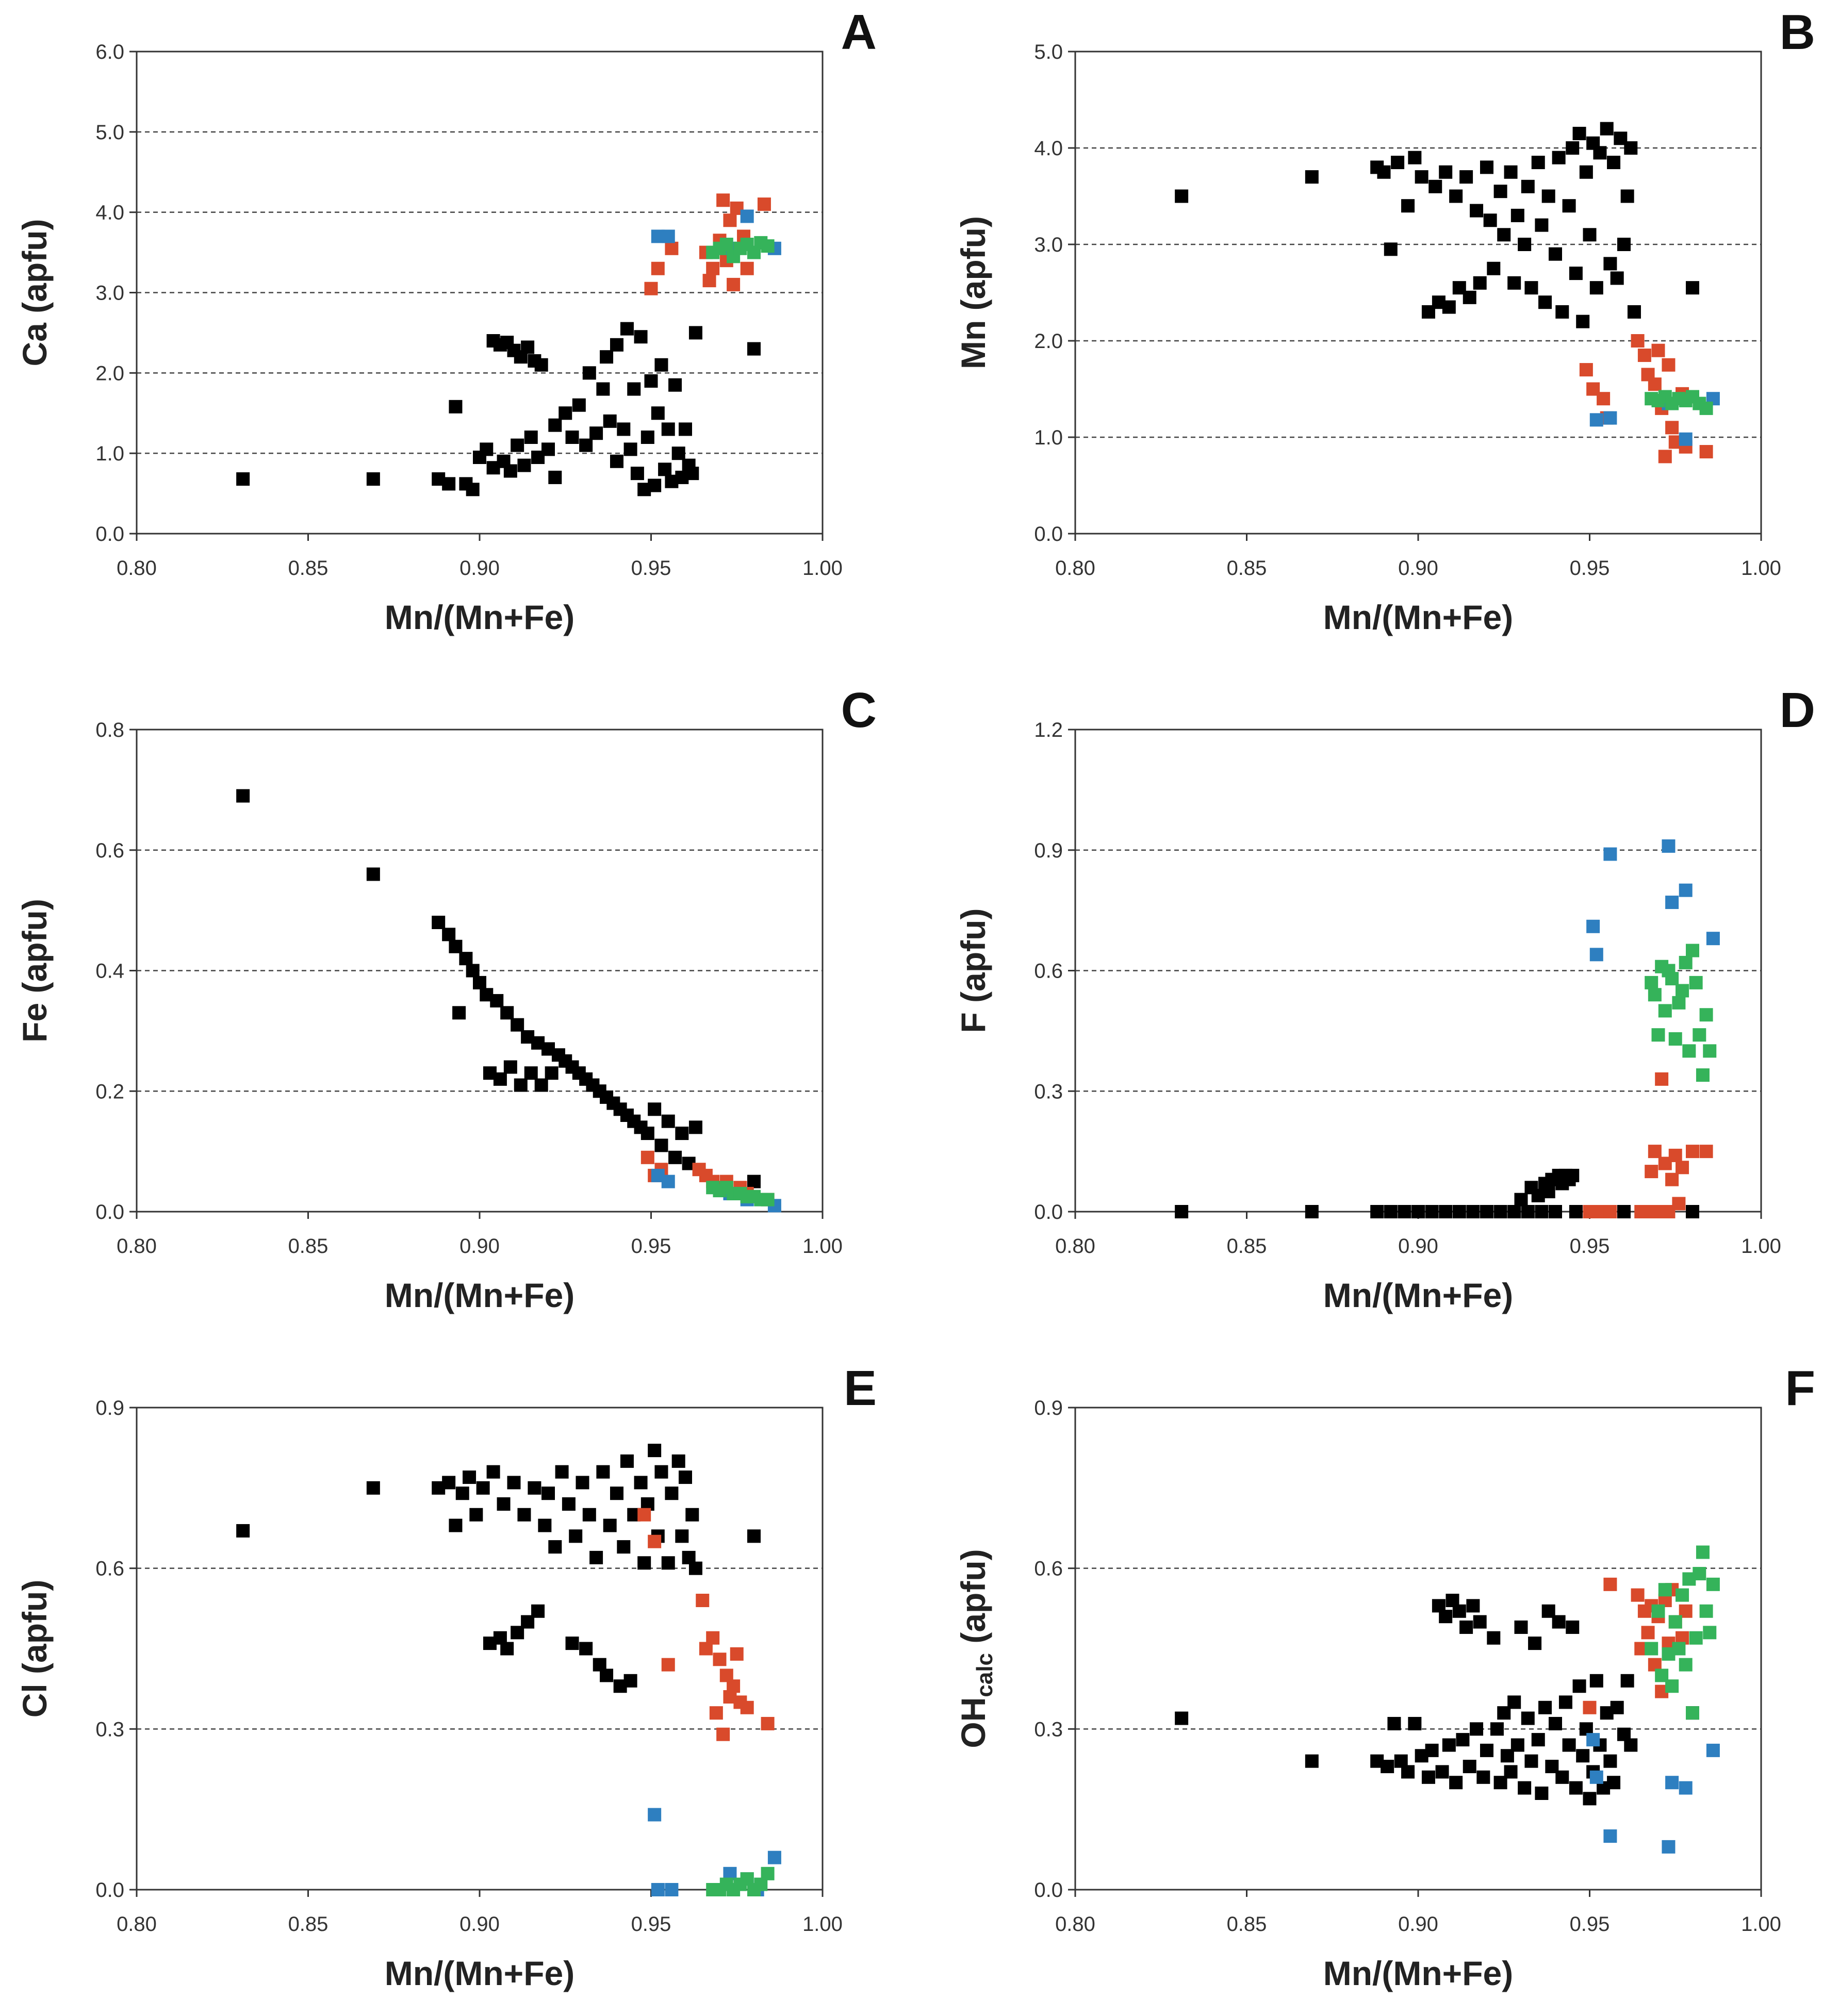  What do you see at coordinates (109, 293) in the screenshot?
I see `y-tick-label: 3.0` at bounding box center [109, 293].